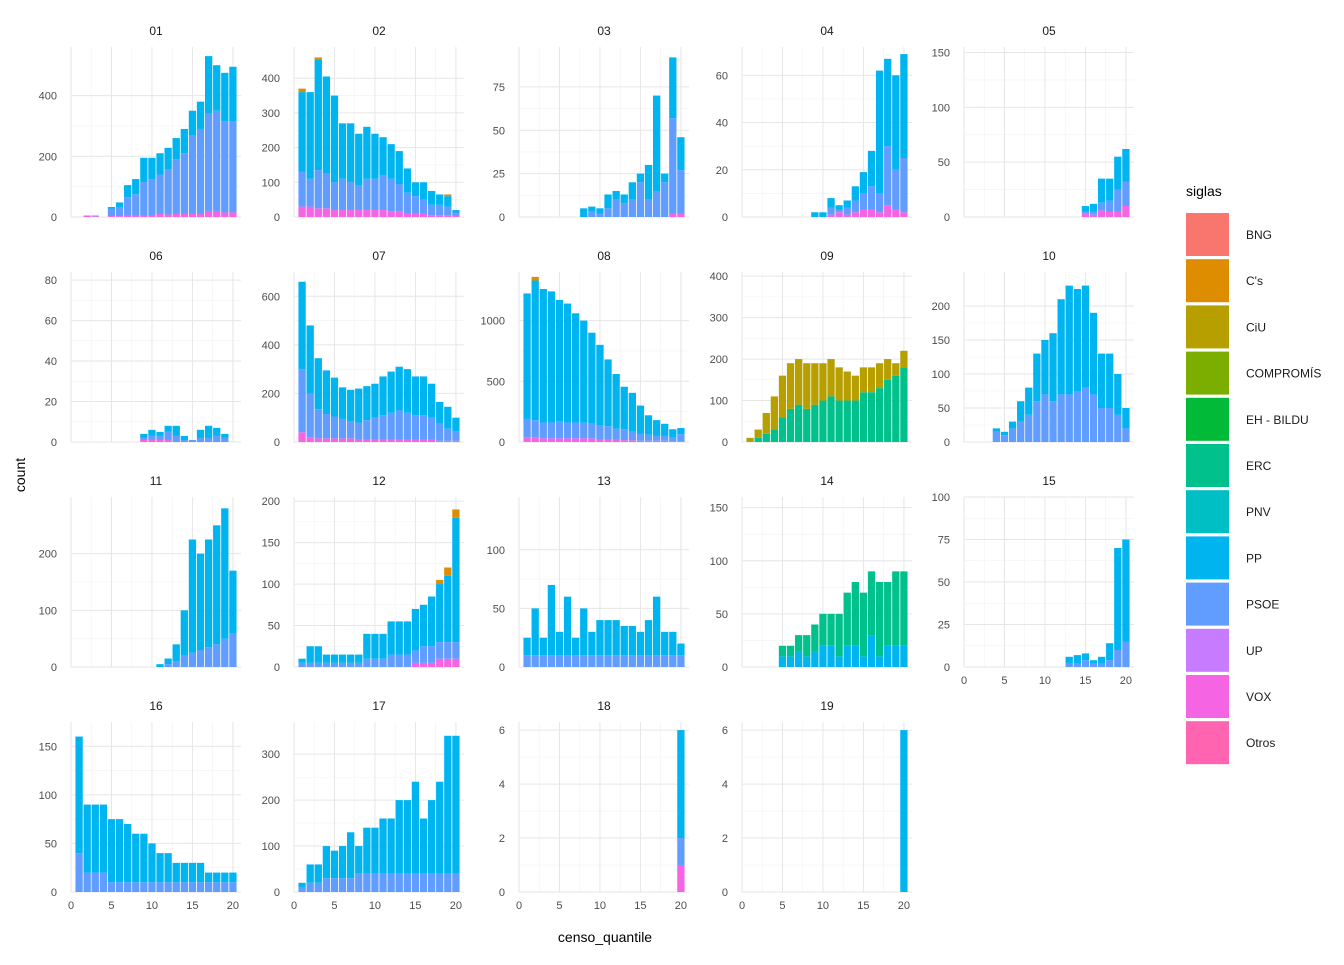 Image resolution: width=1344 pixels, height=965 pixels. I want to click on panel-title: 17, so click(379, 706).